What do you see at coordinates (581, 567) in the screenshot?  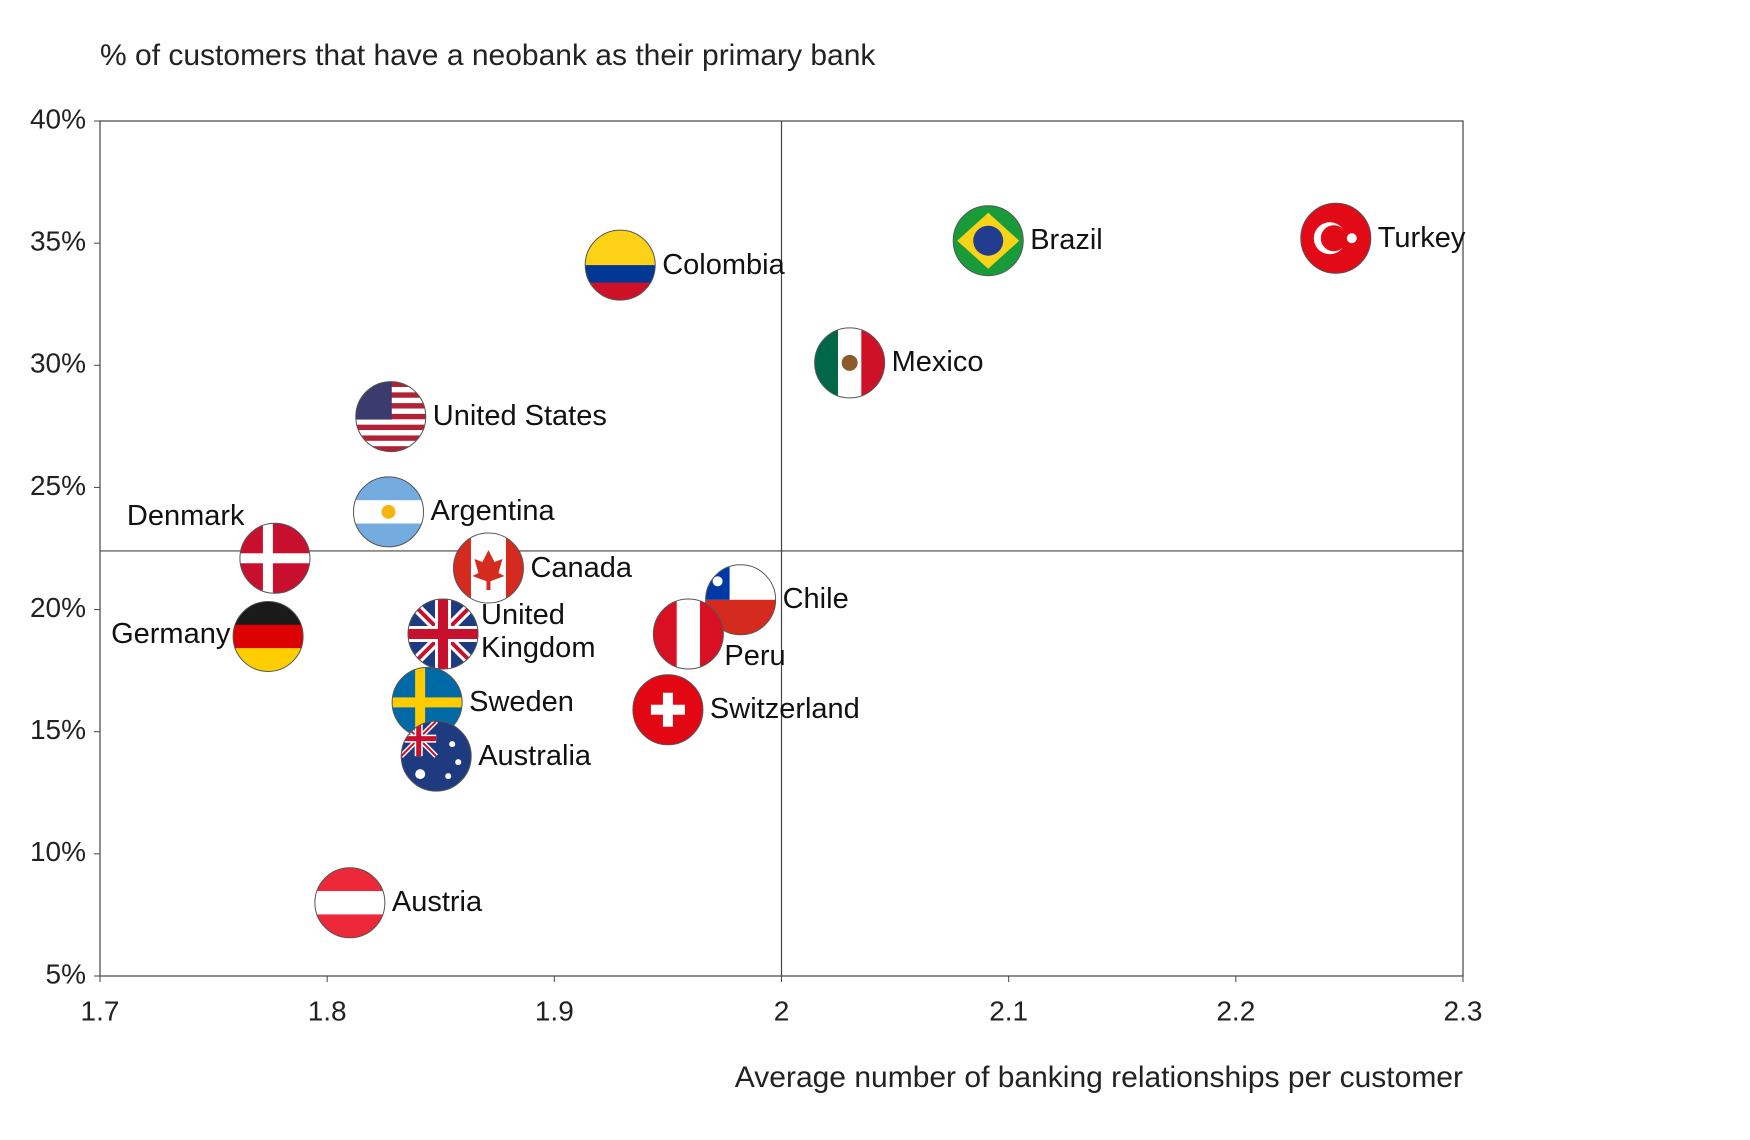 I see `point-label: Canada` at bounding box center [581, 567].